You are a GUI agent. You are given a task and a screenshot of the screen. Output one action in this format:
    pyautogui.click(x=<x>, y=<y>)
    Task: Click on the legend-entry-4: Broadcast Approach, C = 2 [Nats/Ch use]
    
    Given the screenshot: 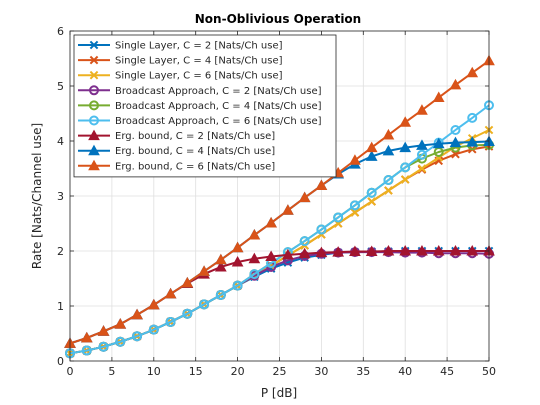 What is the action you would take?
    pyautogui.click(x=200, y=91)
    